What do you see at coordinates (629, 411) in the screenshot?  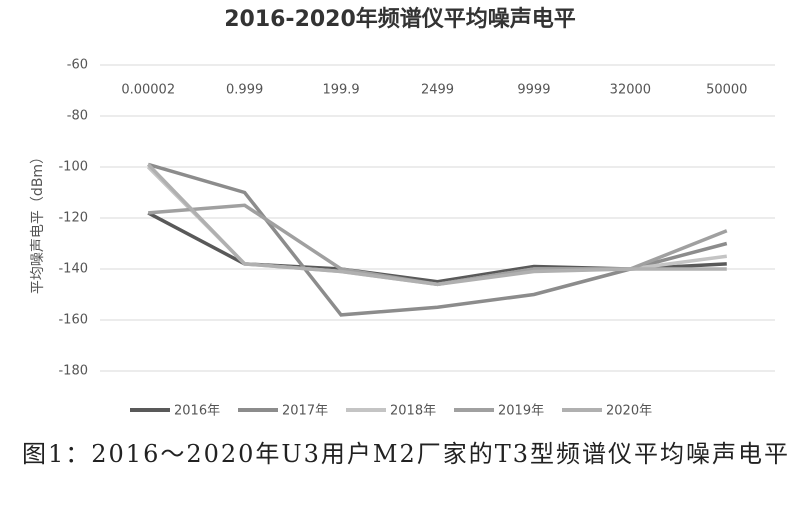 I see `legend-label: 2020年` at bounding box center [629, 411].